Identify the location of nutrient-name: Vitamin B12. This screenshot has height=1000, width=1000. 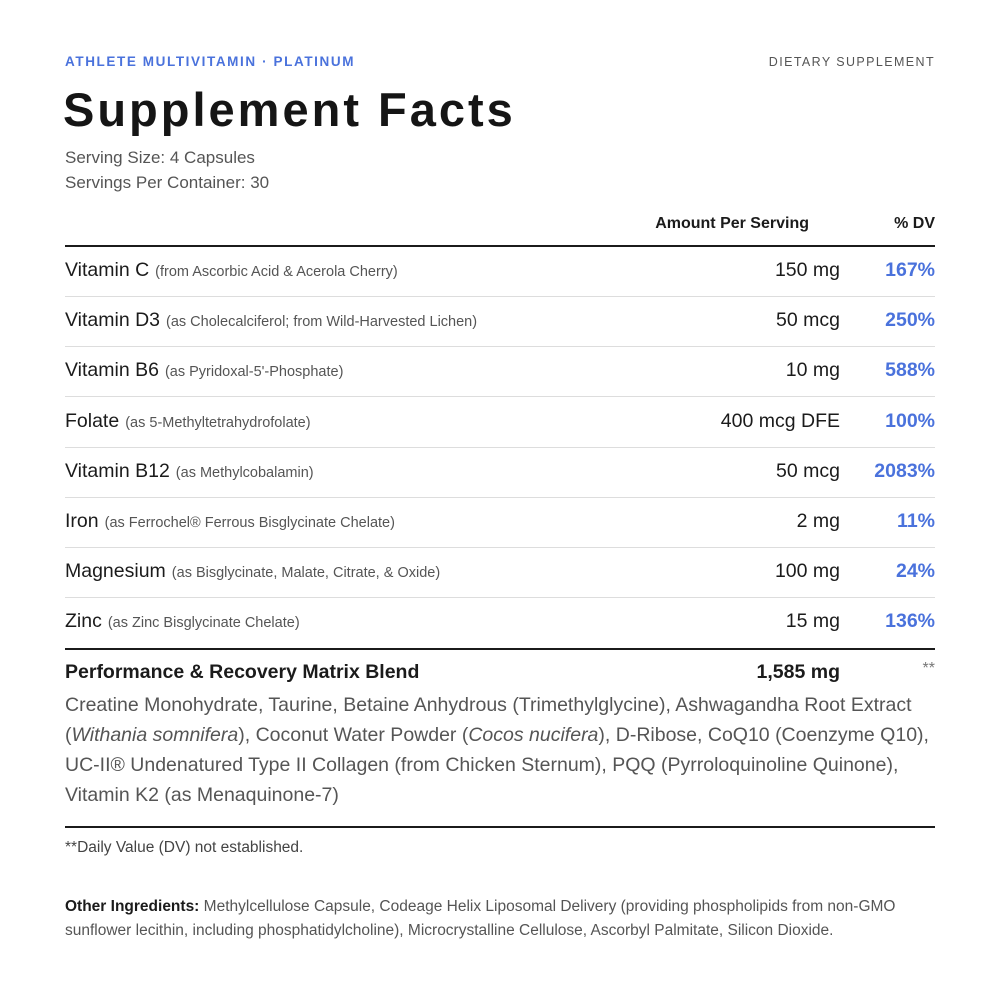
(117, 470).